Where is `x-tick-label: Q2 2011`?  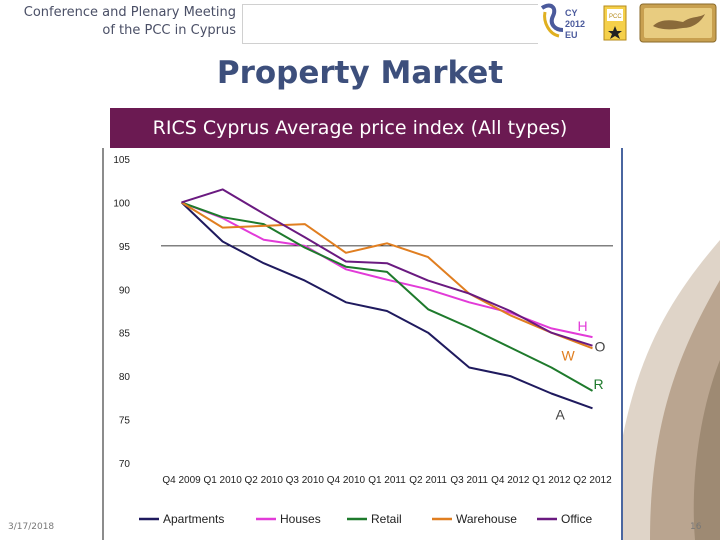
x-tick-label: Q2 2011 is located at coordinates (428, 480).